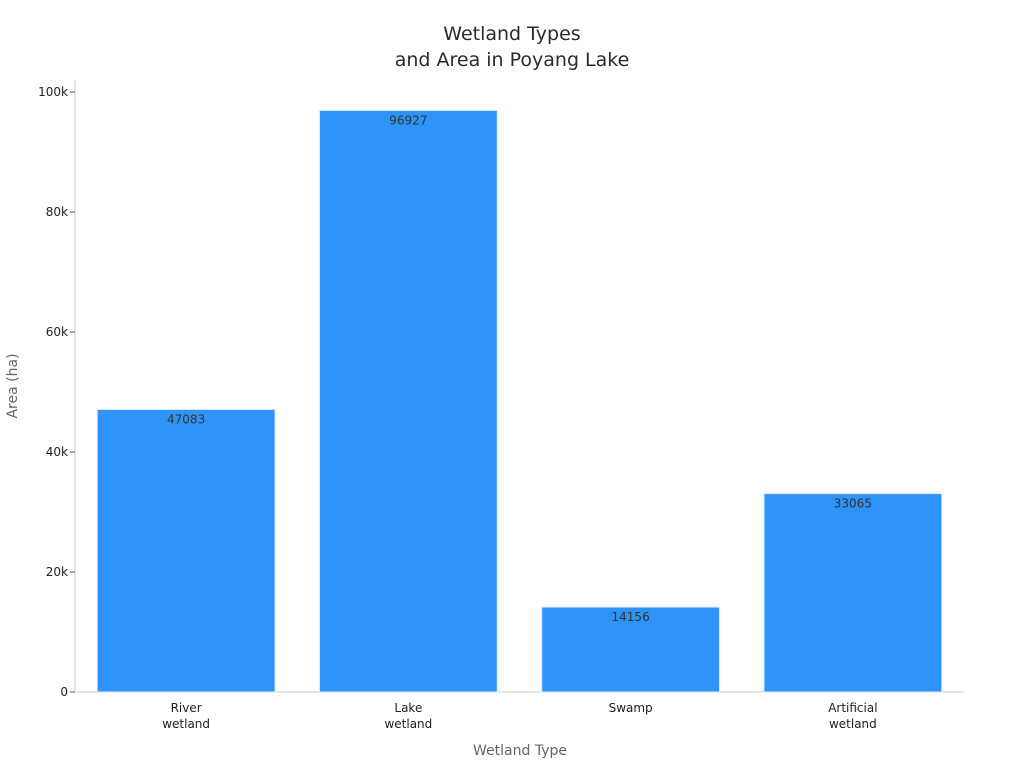 The image size is (1024, 768). What do you see at coordinates (13, 385) in the screenshot?
I see `y-axis-title: Area (ha)` at bounding box center [13, 385].